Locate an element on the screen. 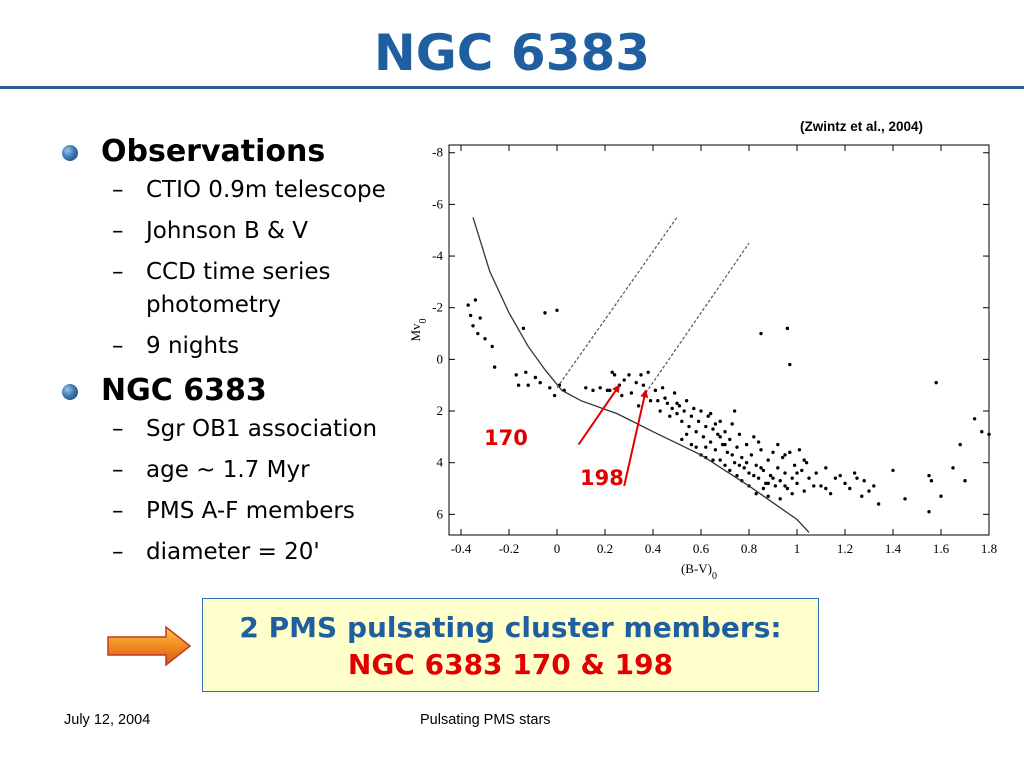  x-tick-label: 0.2 is located at coordinates (605, 548).